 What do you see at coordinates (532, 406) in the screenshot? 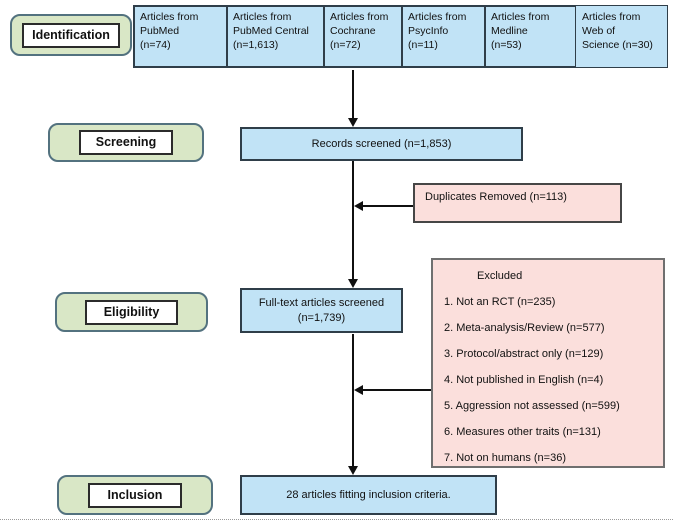
I see `excluded-item: 5. Aggression not assessed (n=599)` at bounding box center [532, 406].